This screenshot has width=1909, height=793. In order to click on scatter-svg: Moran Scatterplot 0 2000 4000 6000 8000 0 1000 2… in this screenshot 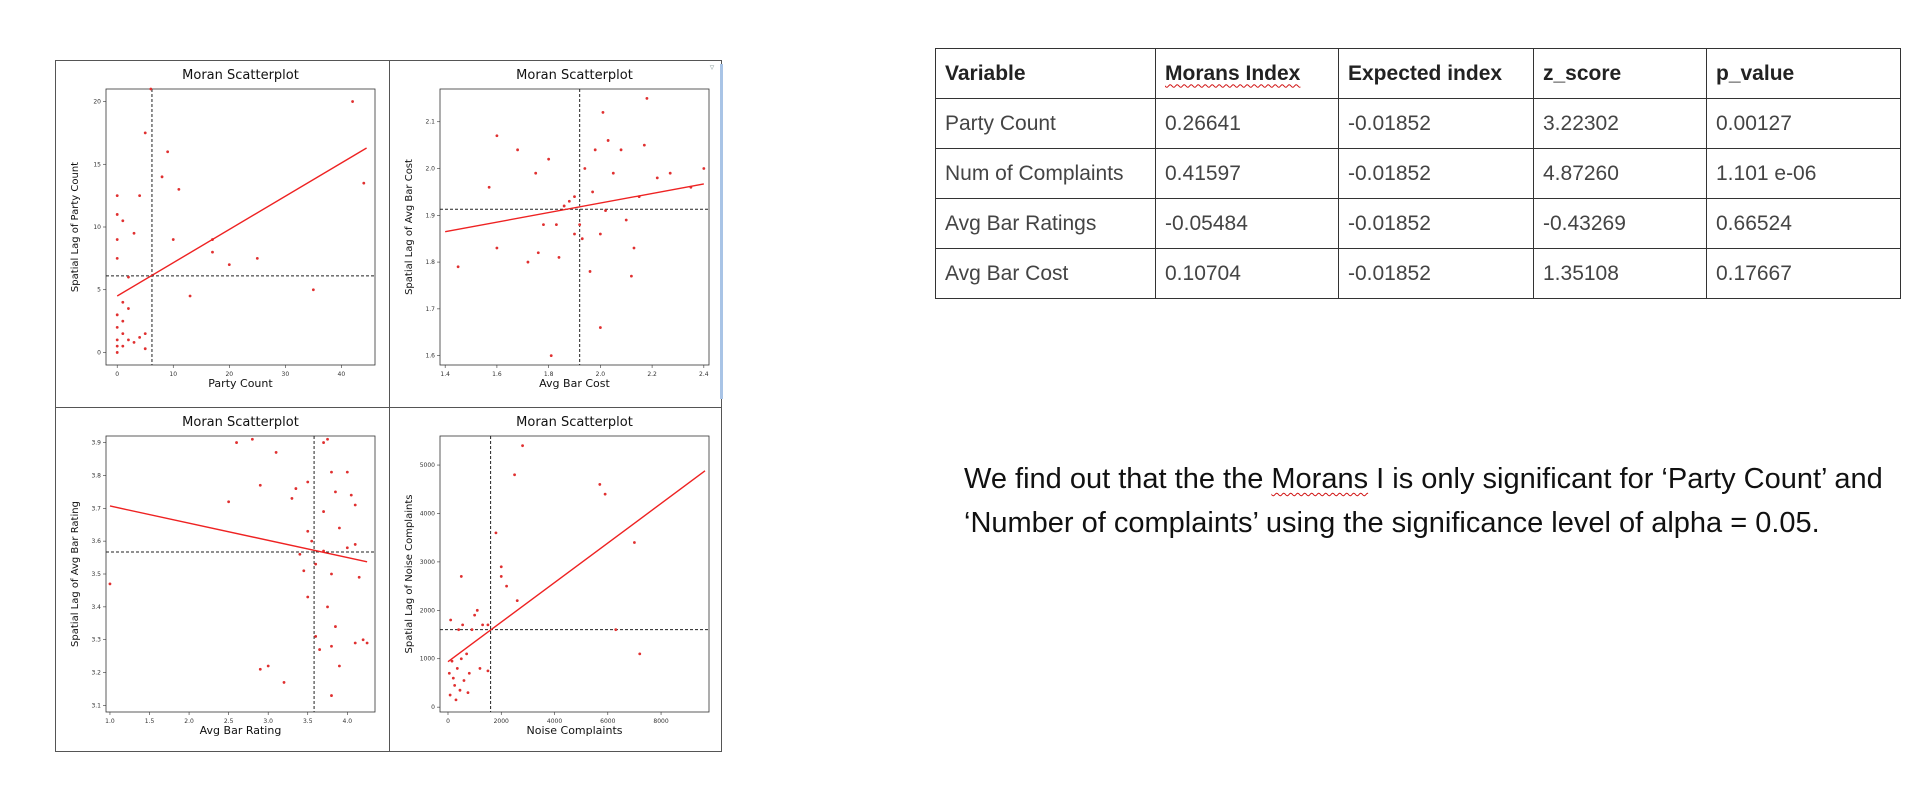, I will do `click(557, 576)`.